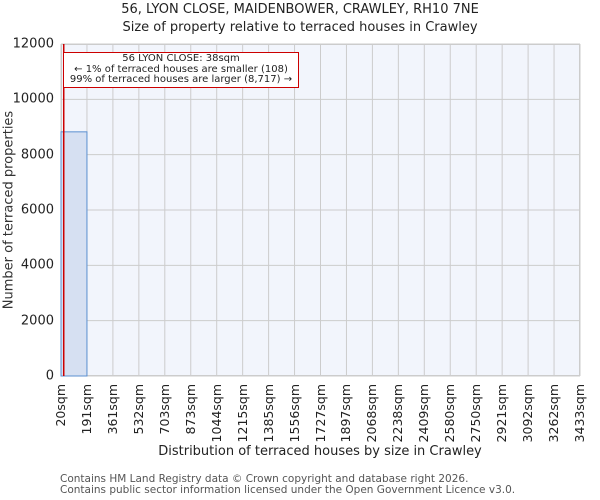 Image resolution: width=600 pixels, height=500 pixels. Describe the element at coordinates (346, 413) in the screenshot. I see `x-tick-label: 1897sqm` at that location.